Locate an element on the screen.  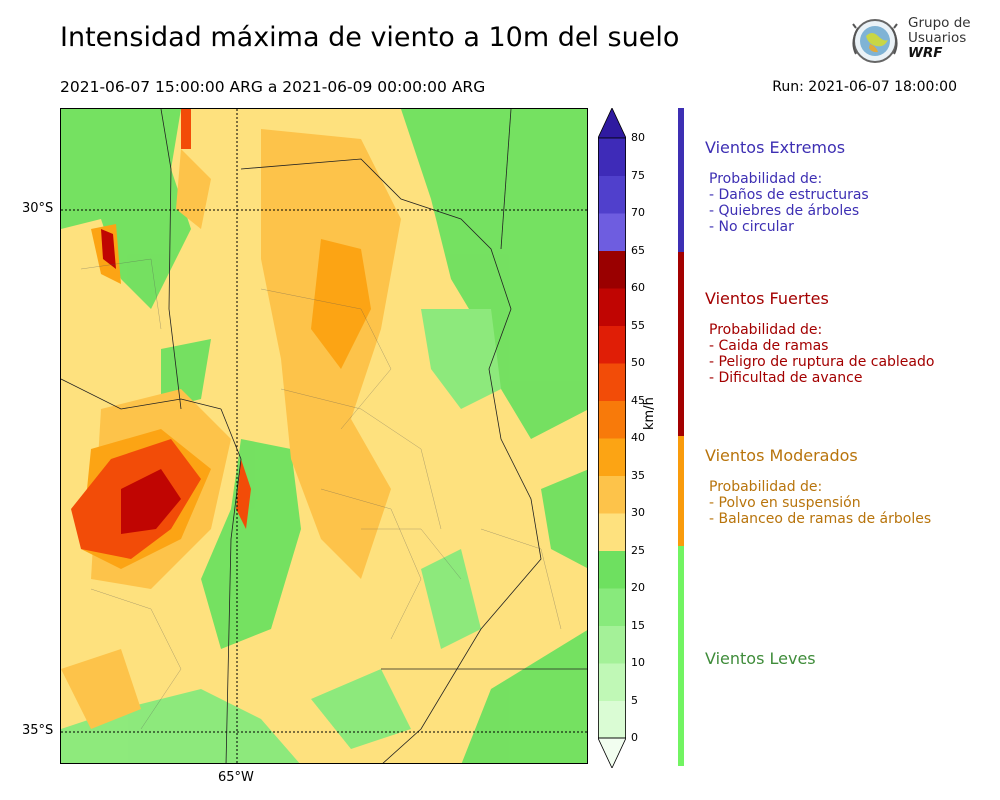
run-time: Run: 2021-06-07 18:00:00 is located at coordinates (864, 87).